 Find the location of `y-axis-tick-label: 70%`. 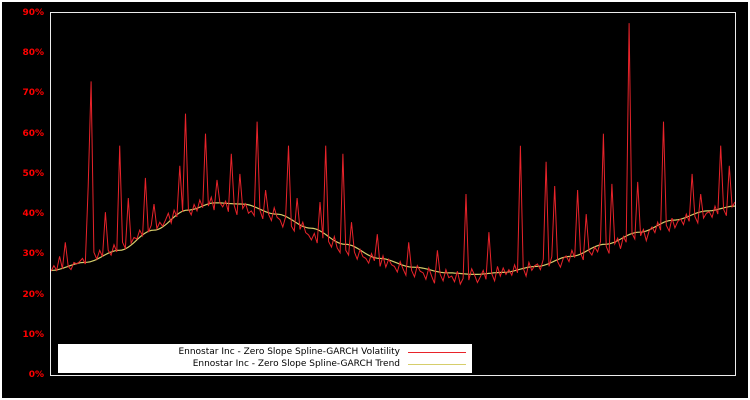

y-axis-tick-label: 70% is located at coordinates (33, 93).